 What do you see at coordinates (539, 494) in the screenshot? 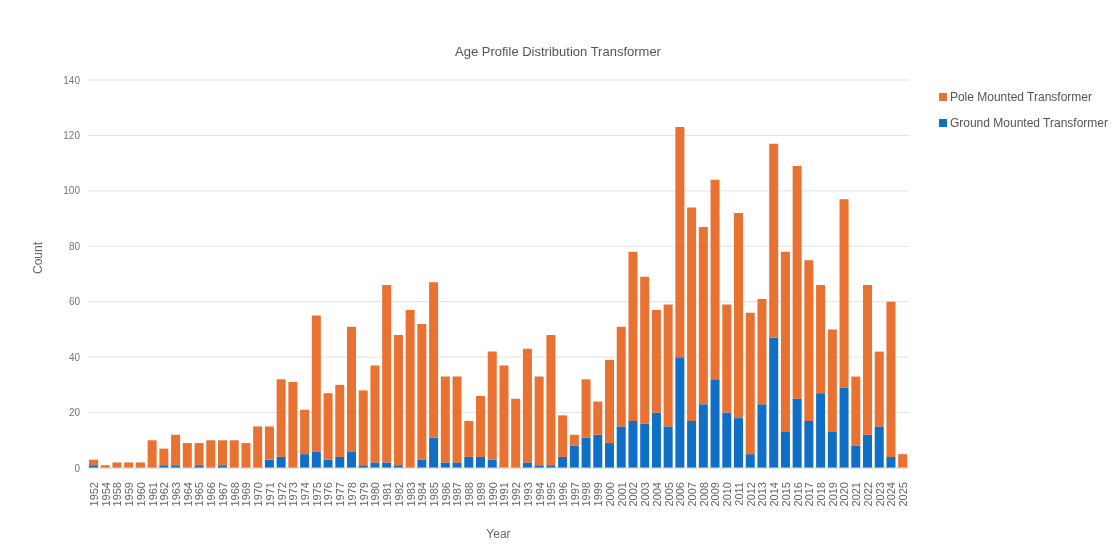
I see `x-tick-label: 1994` at bounding box center [539, 494].